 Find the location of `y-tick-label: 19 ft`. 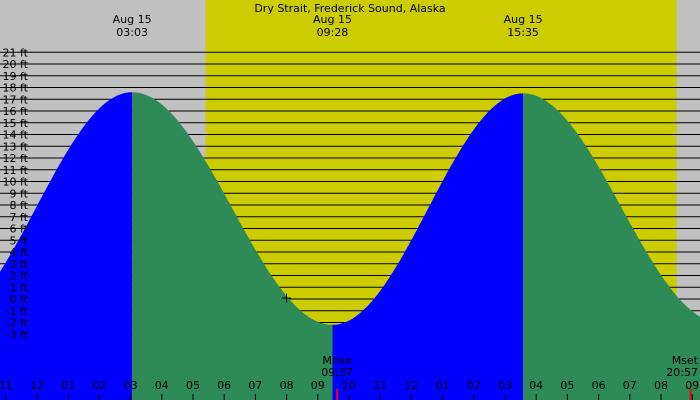

y-tick-label: 19 ft is located at coordinates (16, 76).